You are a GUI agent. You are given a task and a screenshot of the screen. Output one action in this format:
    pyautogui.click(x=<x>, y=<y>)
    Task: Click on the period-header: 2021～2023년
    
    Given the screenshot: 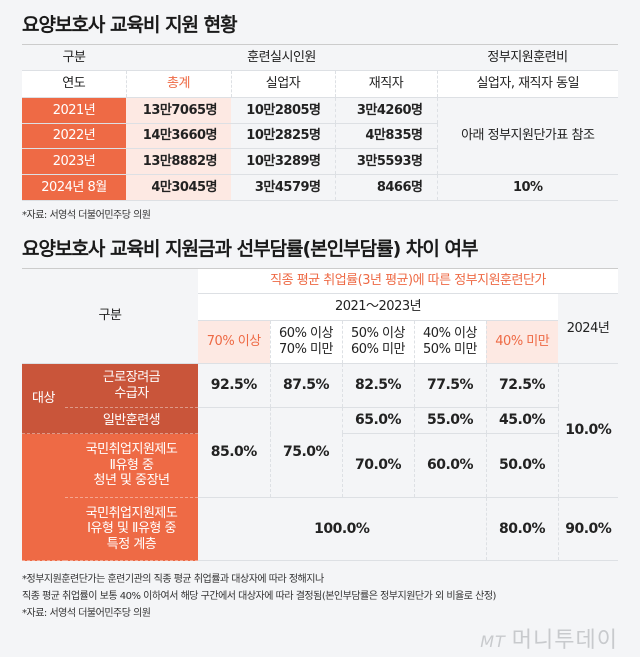 What is the action you would take?
    pyautogui.click(x=378, y=307)
    